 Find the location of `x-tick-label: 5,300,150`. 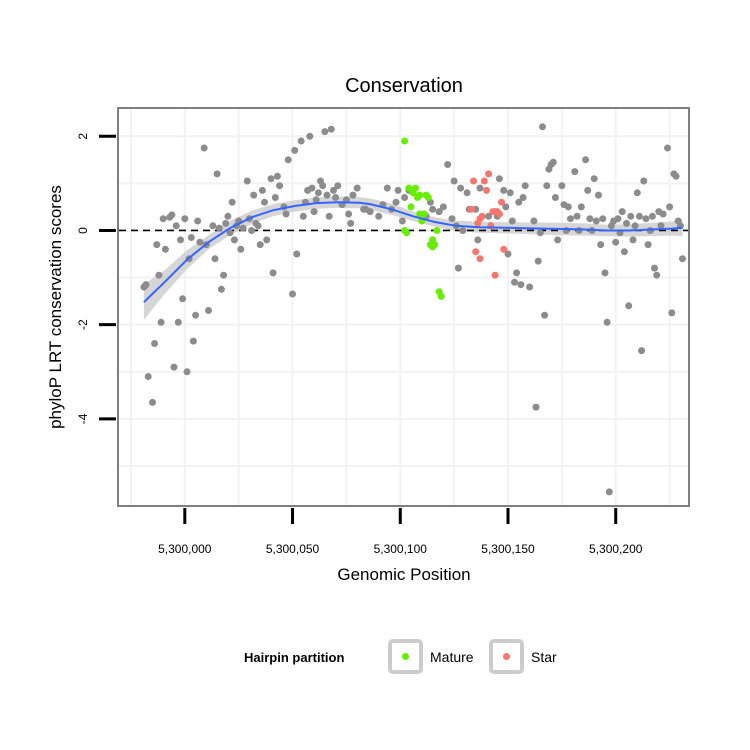

x-tick-label: 5,300,150 is located at coordinates (508, 549).